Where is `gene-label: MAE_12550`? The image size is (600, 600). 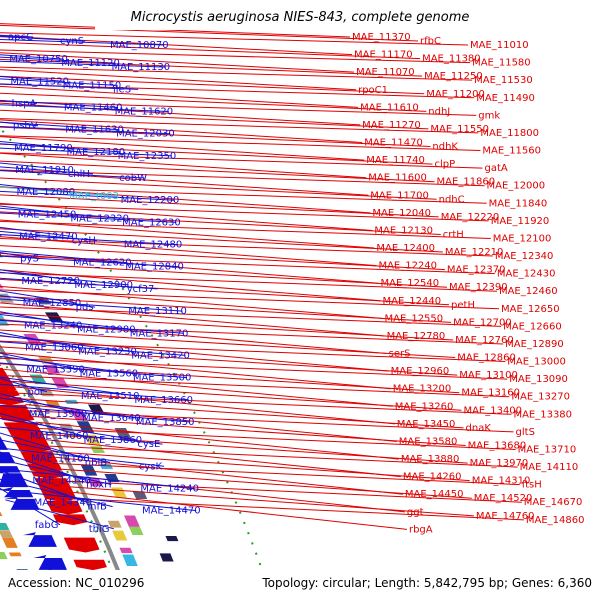
gene-label: MAE_12550 is located at coordinates (414, 318).